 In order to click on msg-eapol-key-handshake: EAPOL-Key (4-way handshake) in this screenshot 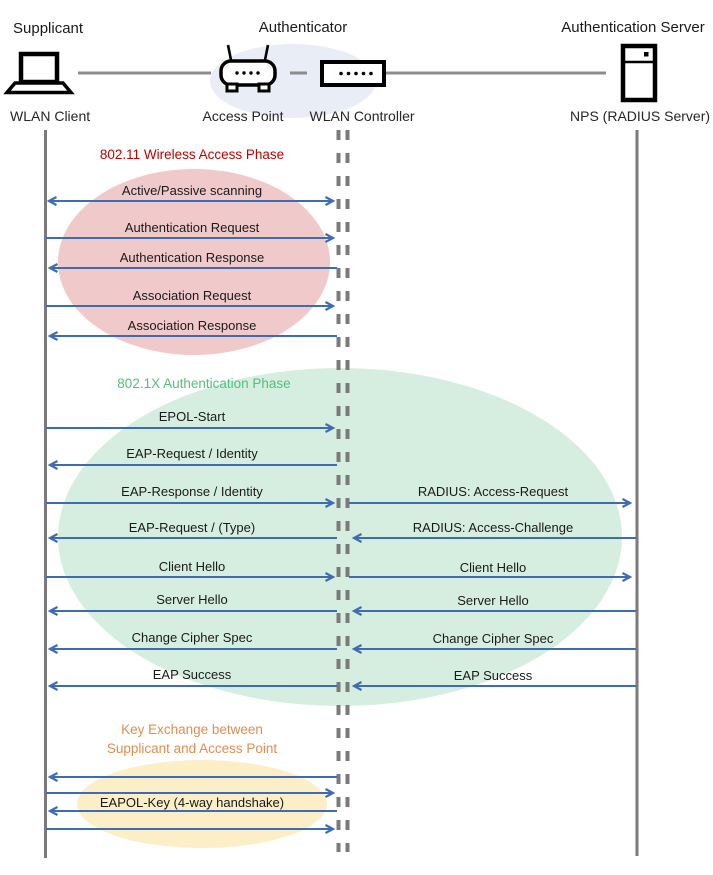, I will do `click(192, 802)`.